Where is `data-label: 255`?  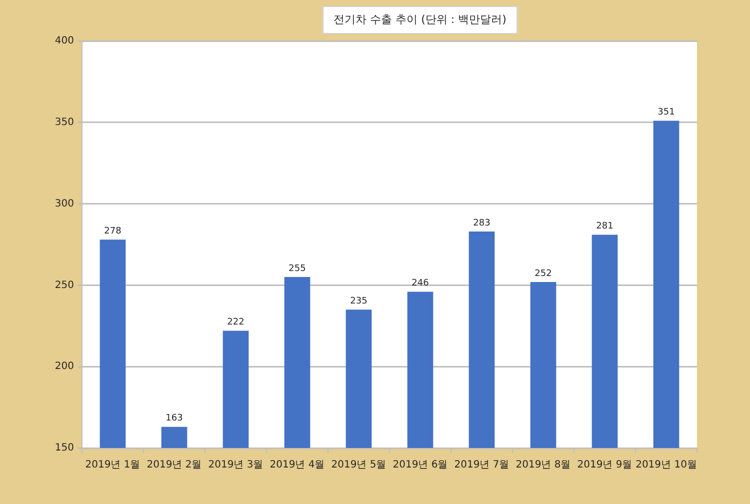
data-label: 255 is located at coordinates (297, 269).